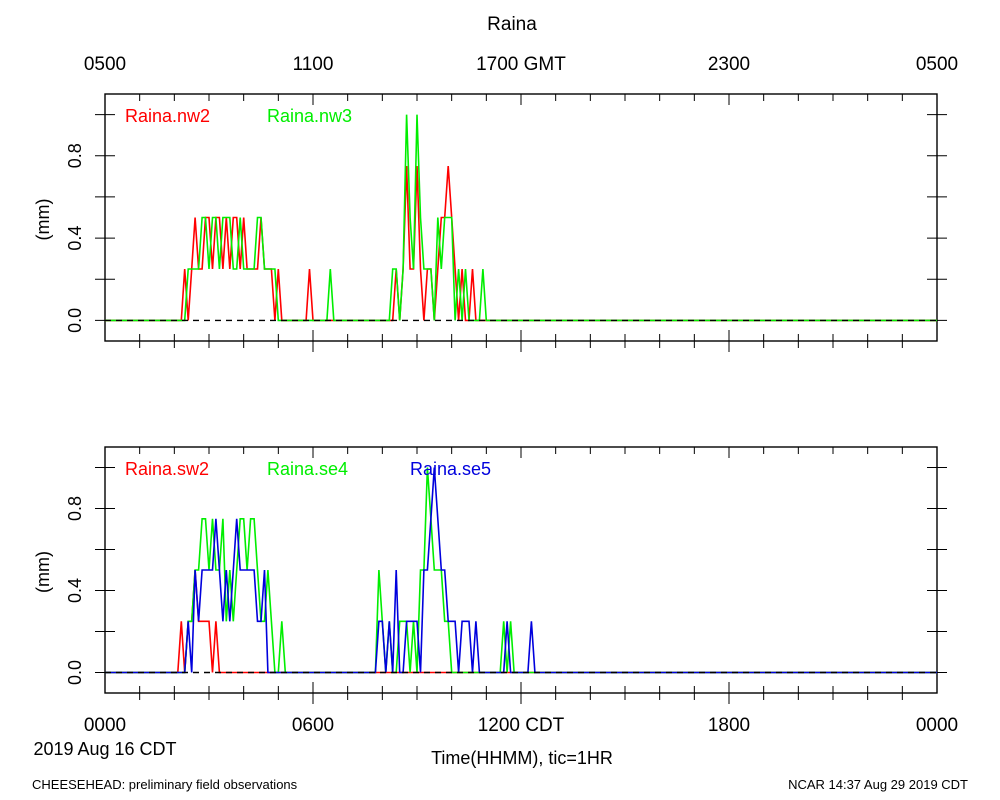  Describe the element at coordinates (512, 24) in the screenshot. I see `chart-title: Raina` at that location.